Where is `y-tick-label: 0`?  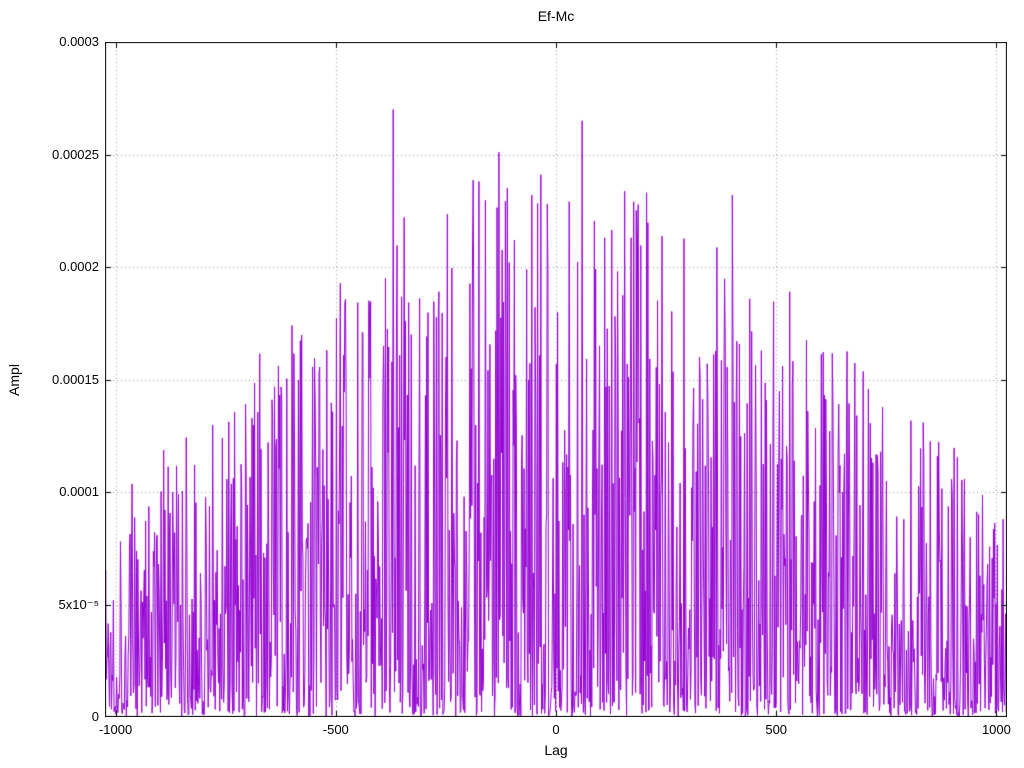 y-tick-label: 0 is located at coordinates (95, 716).